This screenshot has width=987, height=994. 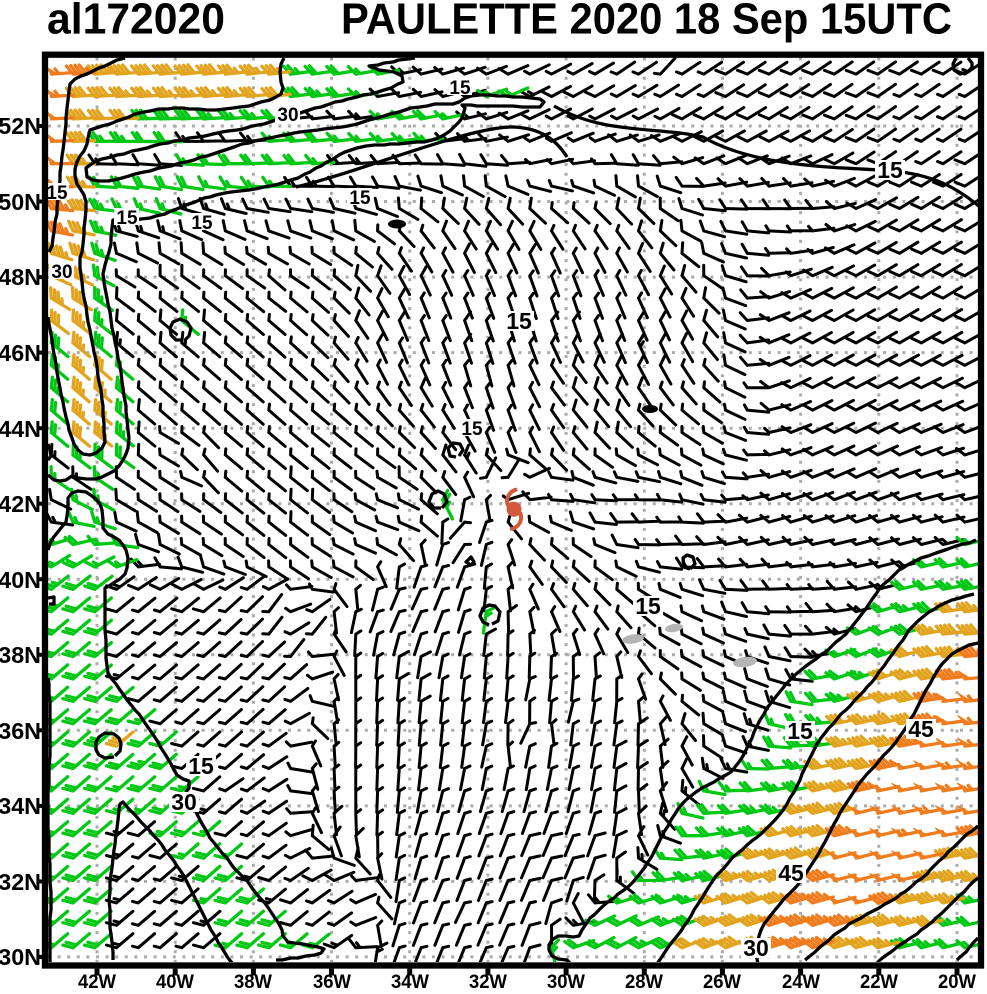 What do you see at coordinates (332, 980) in the screenshot?
I see `svg-text: 36W` at bounding box center [332, 980].